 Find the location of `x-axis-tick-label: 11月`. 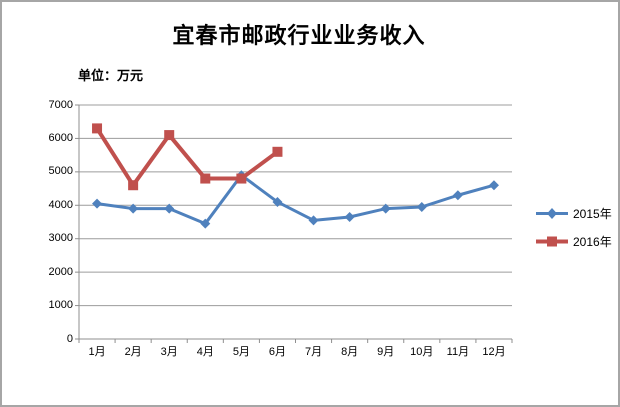

x-axis-tick-label: 11月 is located at coordinates (458, 352).